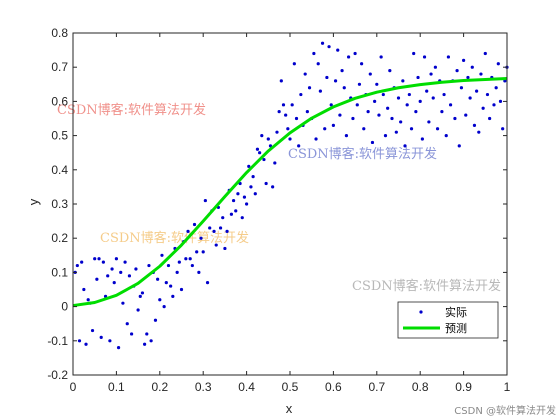 The height and width of the screenshot is (420, 560). What do you see at coordinates (507, 387) in the screenshot?
I see `x-tick-label: 1` at bounding box center [507, 387].